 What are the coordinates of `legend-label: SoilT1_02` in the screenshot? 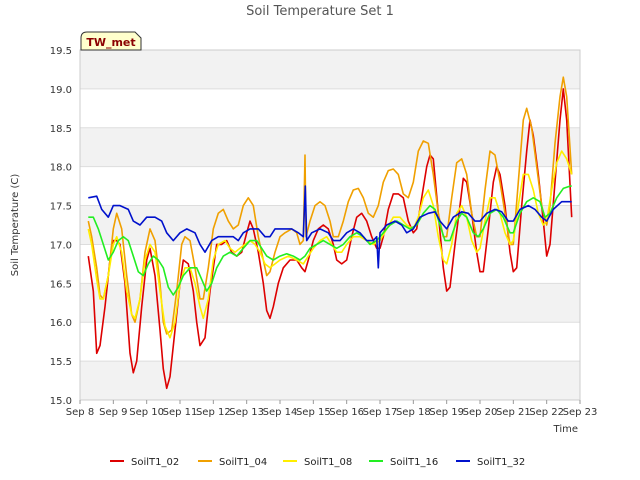 It's located at (155, 462).